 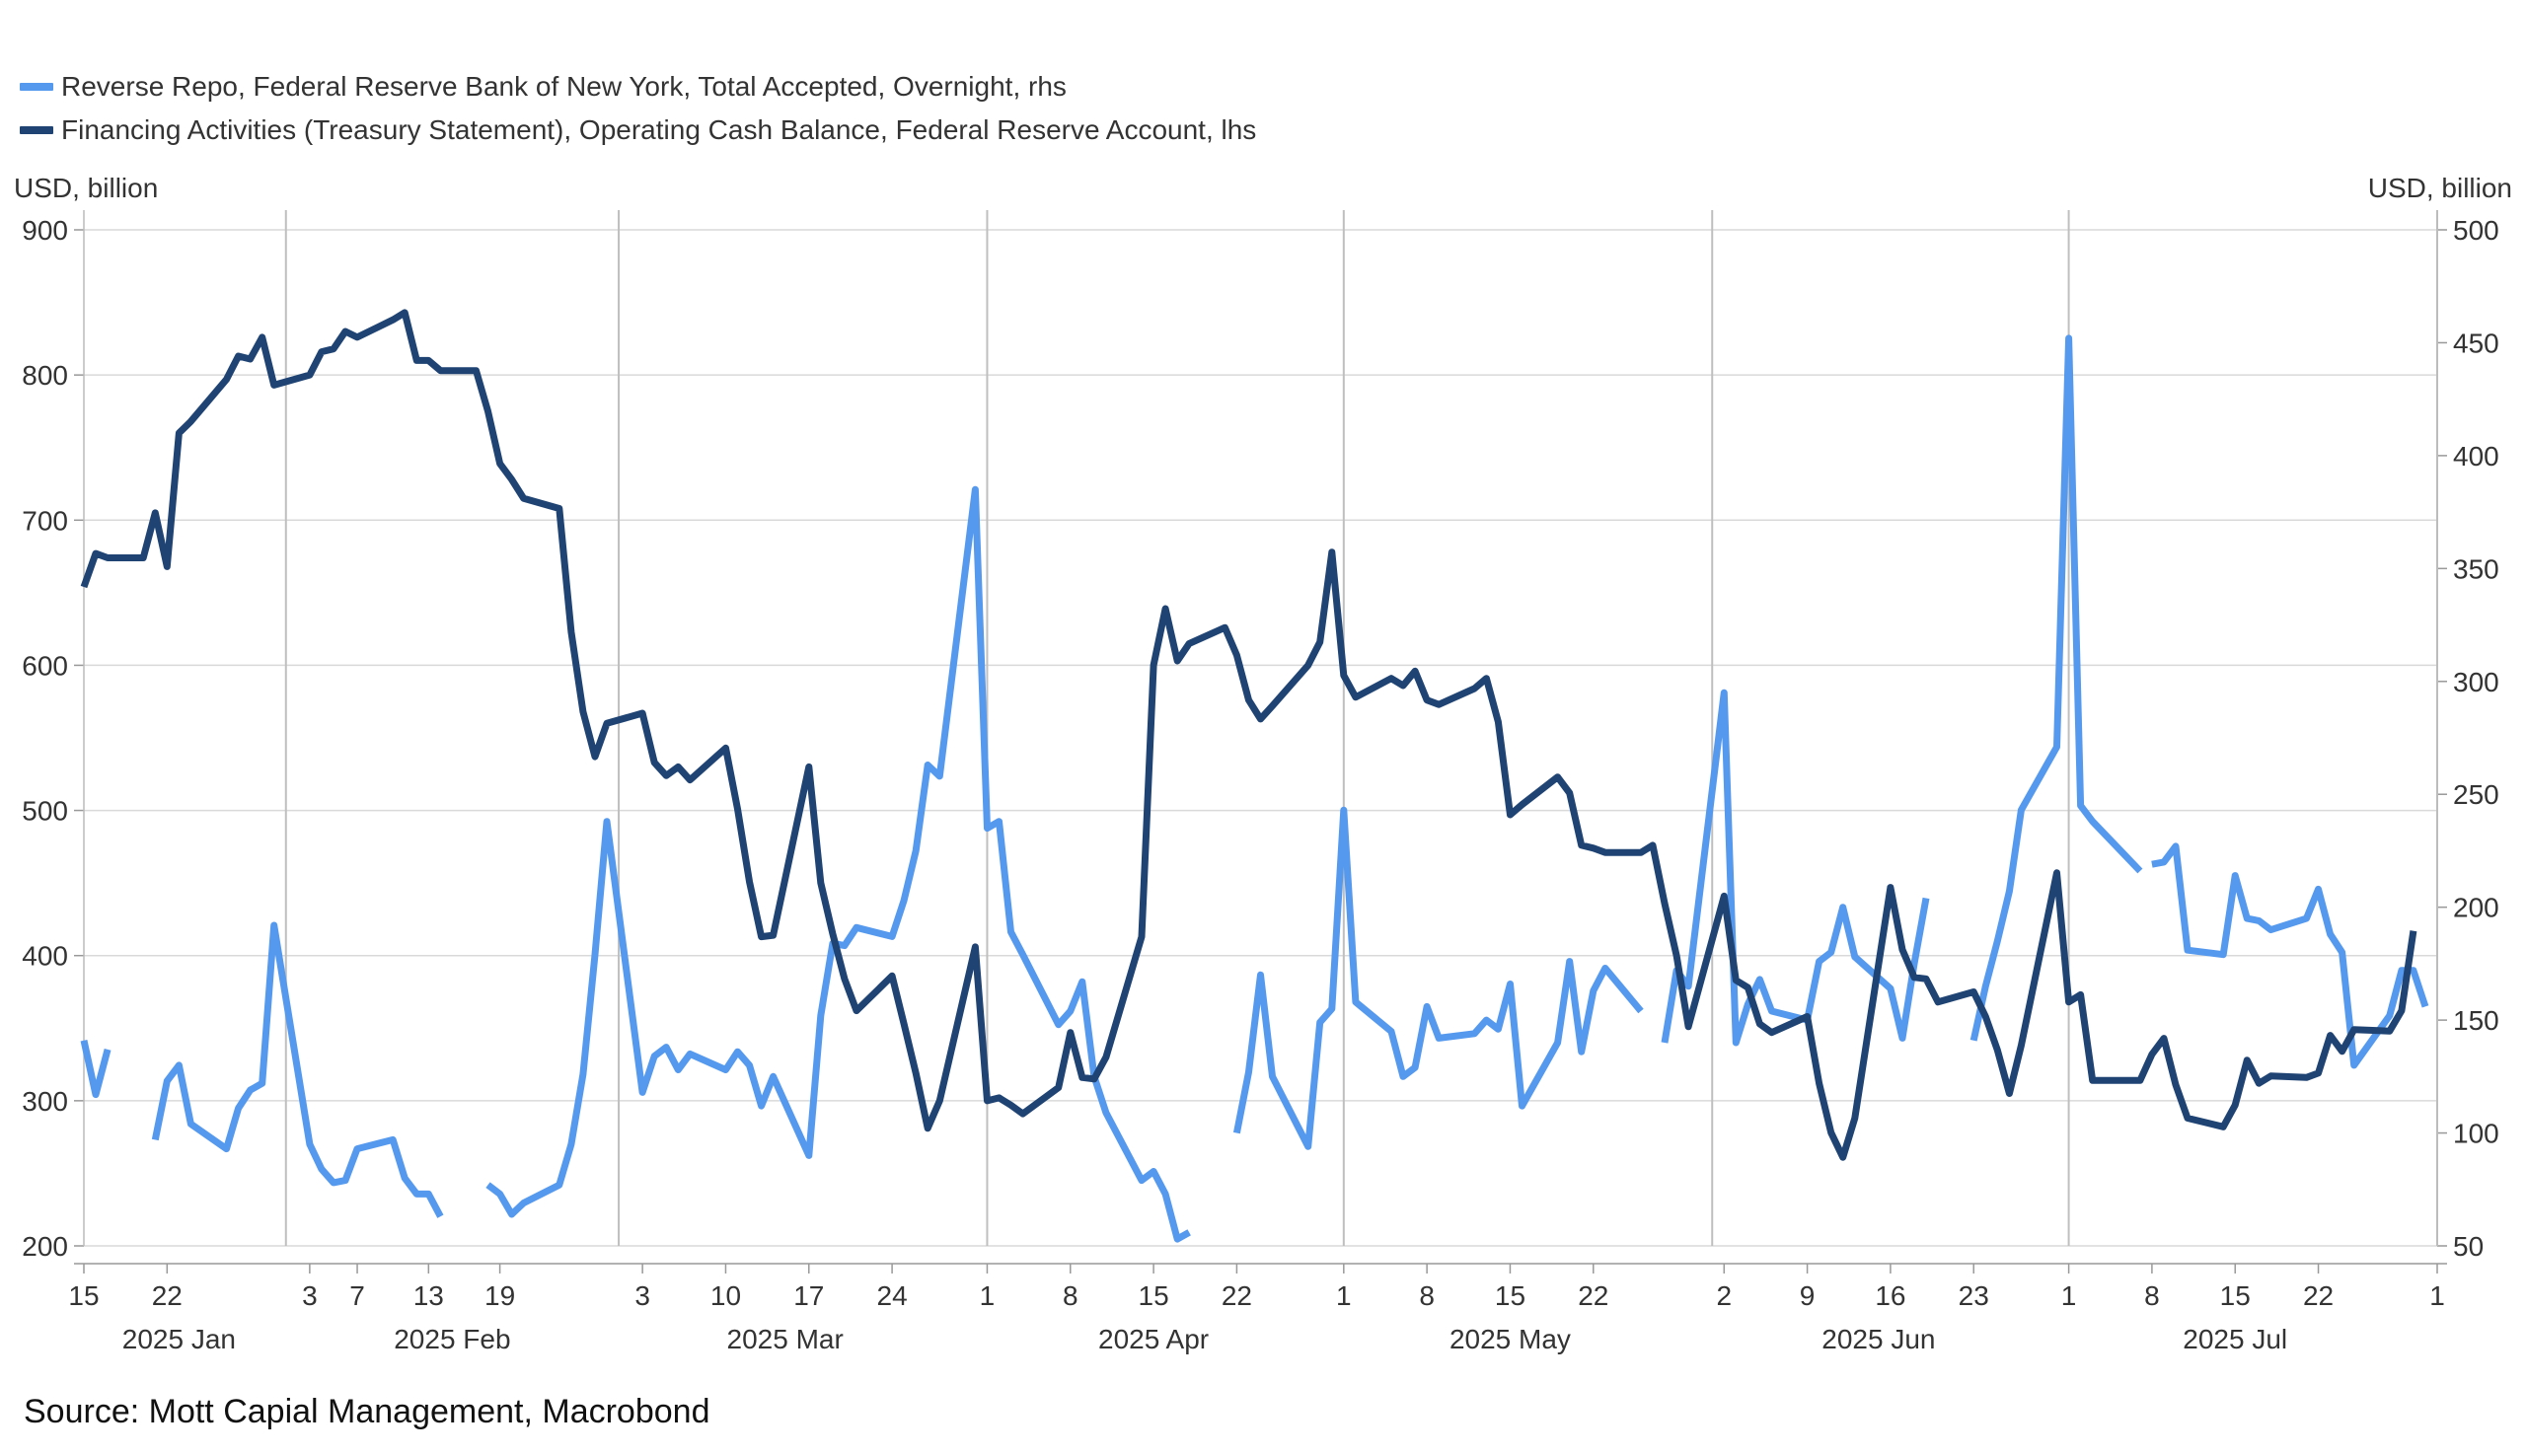 I want to click on right-axis-tick-label: 200, so click(x=2476, y=908).